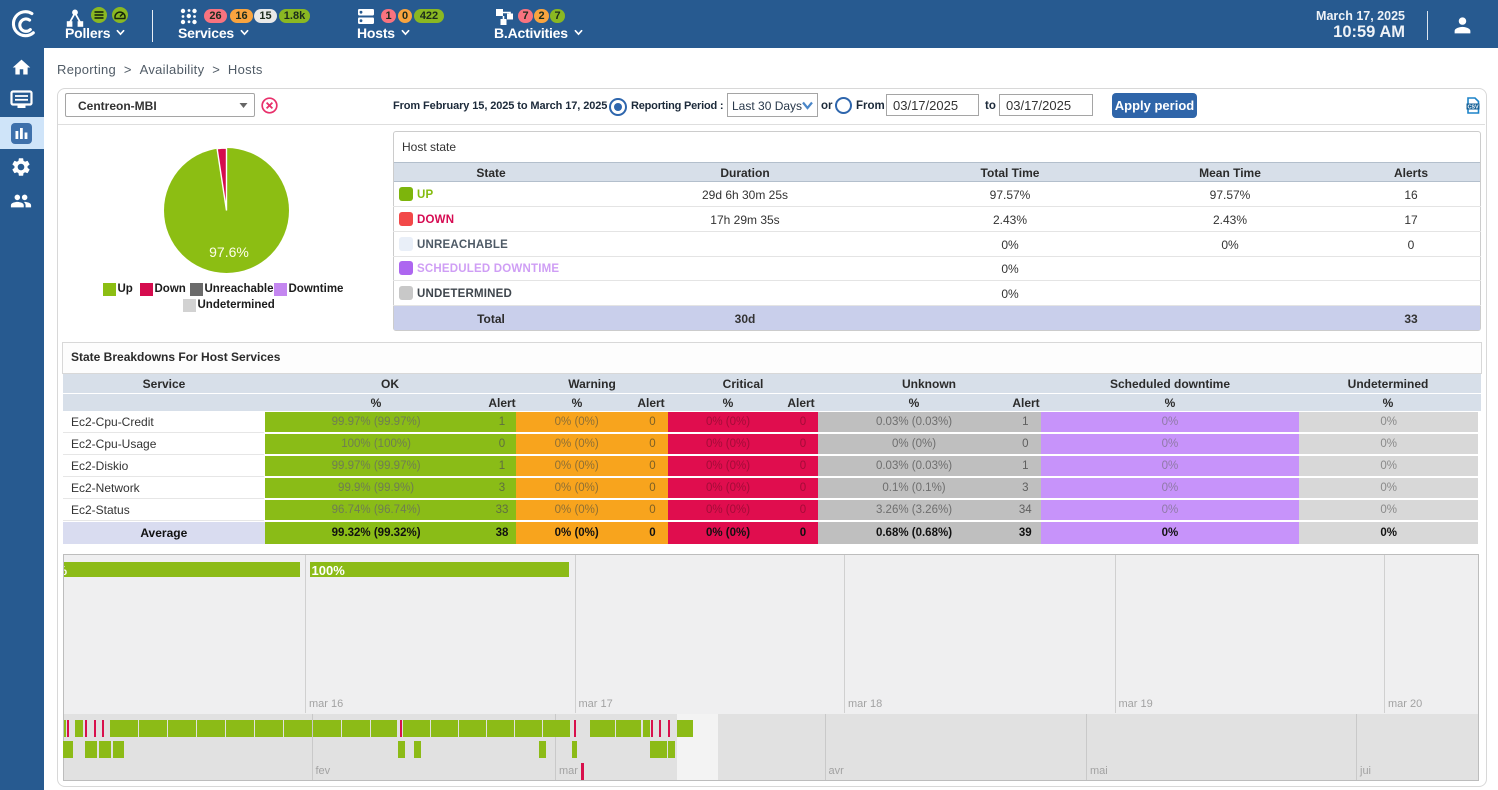  I want to click on svg-text: CSV, so click(1472, 107).